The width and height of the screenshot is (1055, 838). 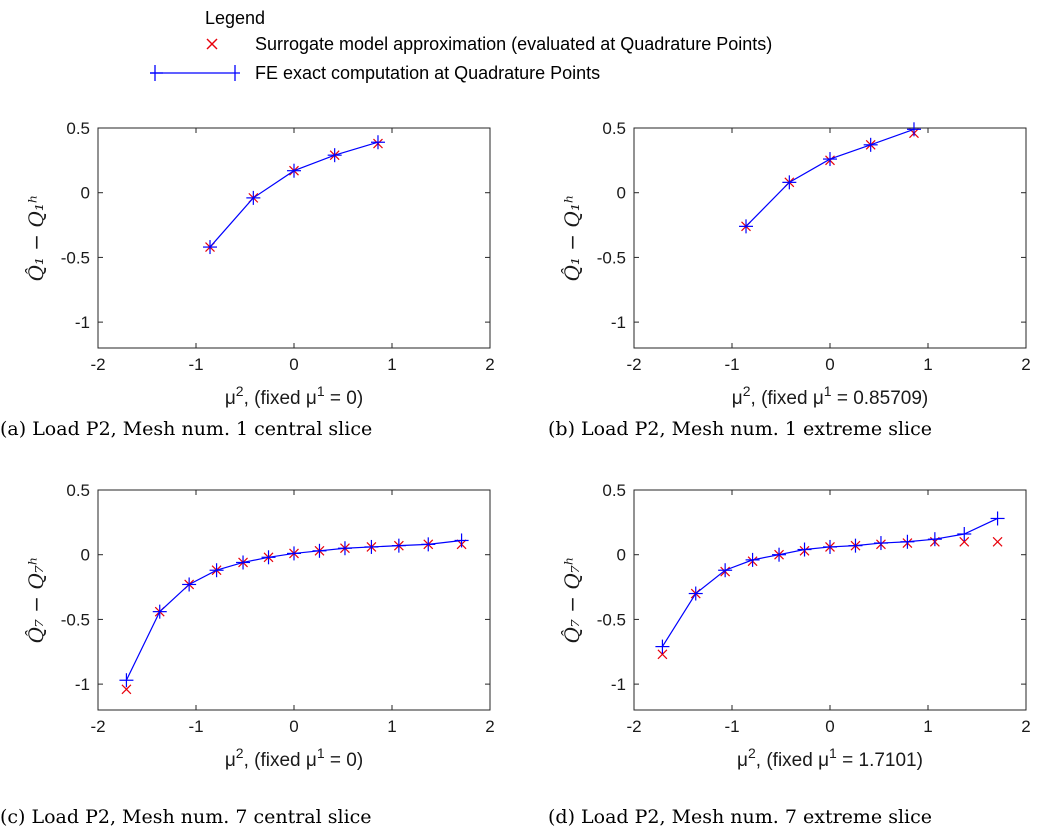 I want to click on legend-marker-plus-icon, so click(x=193, y=73).